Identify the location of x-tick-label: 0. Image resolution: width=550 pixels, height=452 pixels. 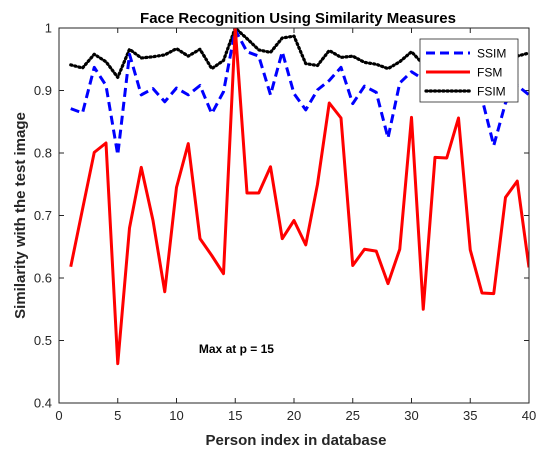
(58, 415).